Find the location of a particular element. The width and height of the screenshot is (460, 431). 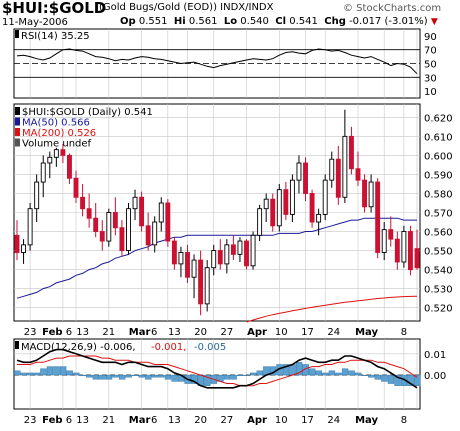

rsi-line is located at coordinates (217, 61).